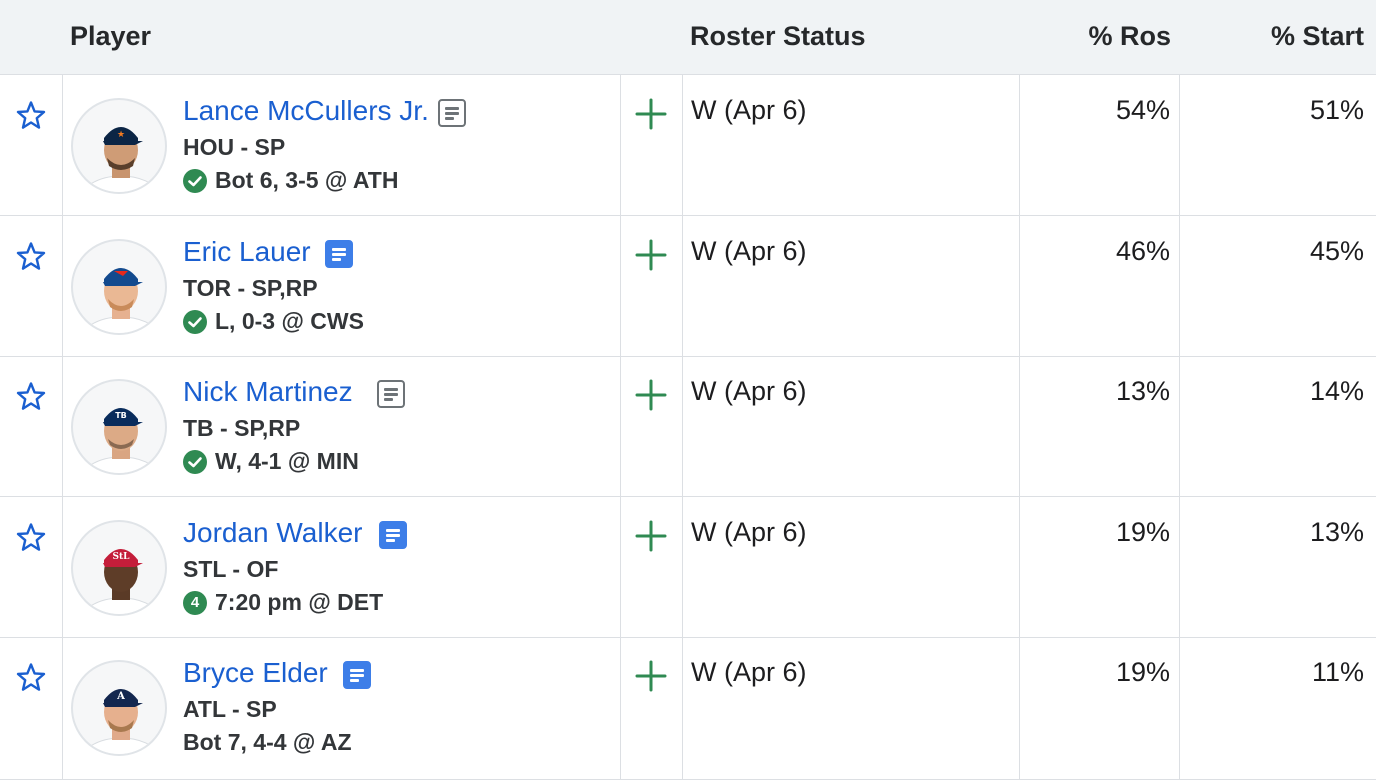  Describe the element at coordinates (268, 391) in the screenshot. I see `player-name-link: Nick Martinez` at that location.